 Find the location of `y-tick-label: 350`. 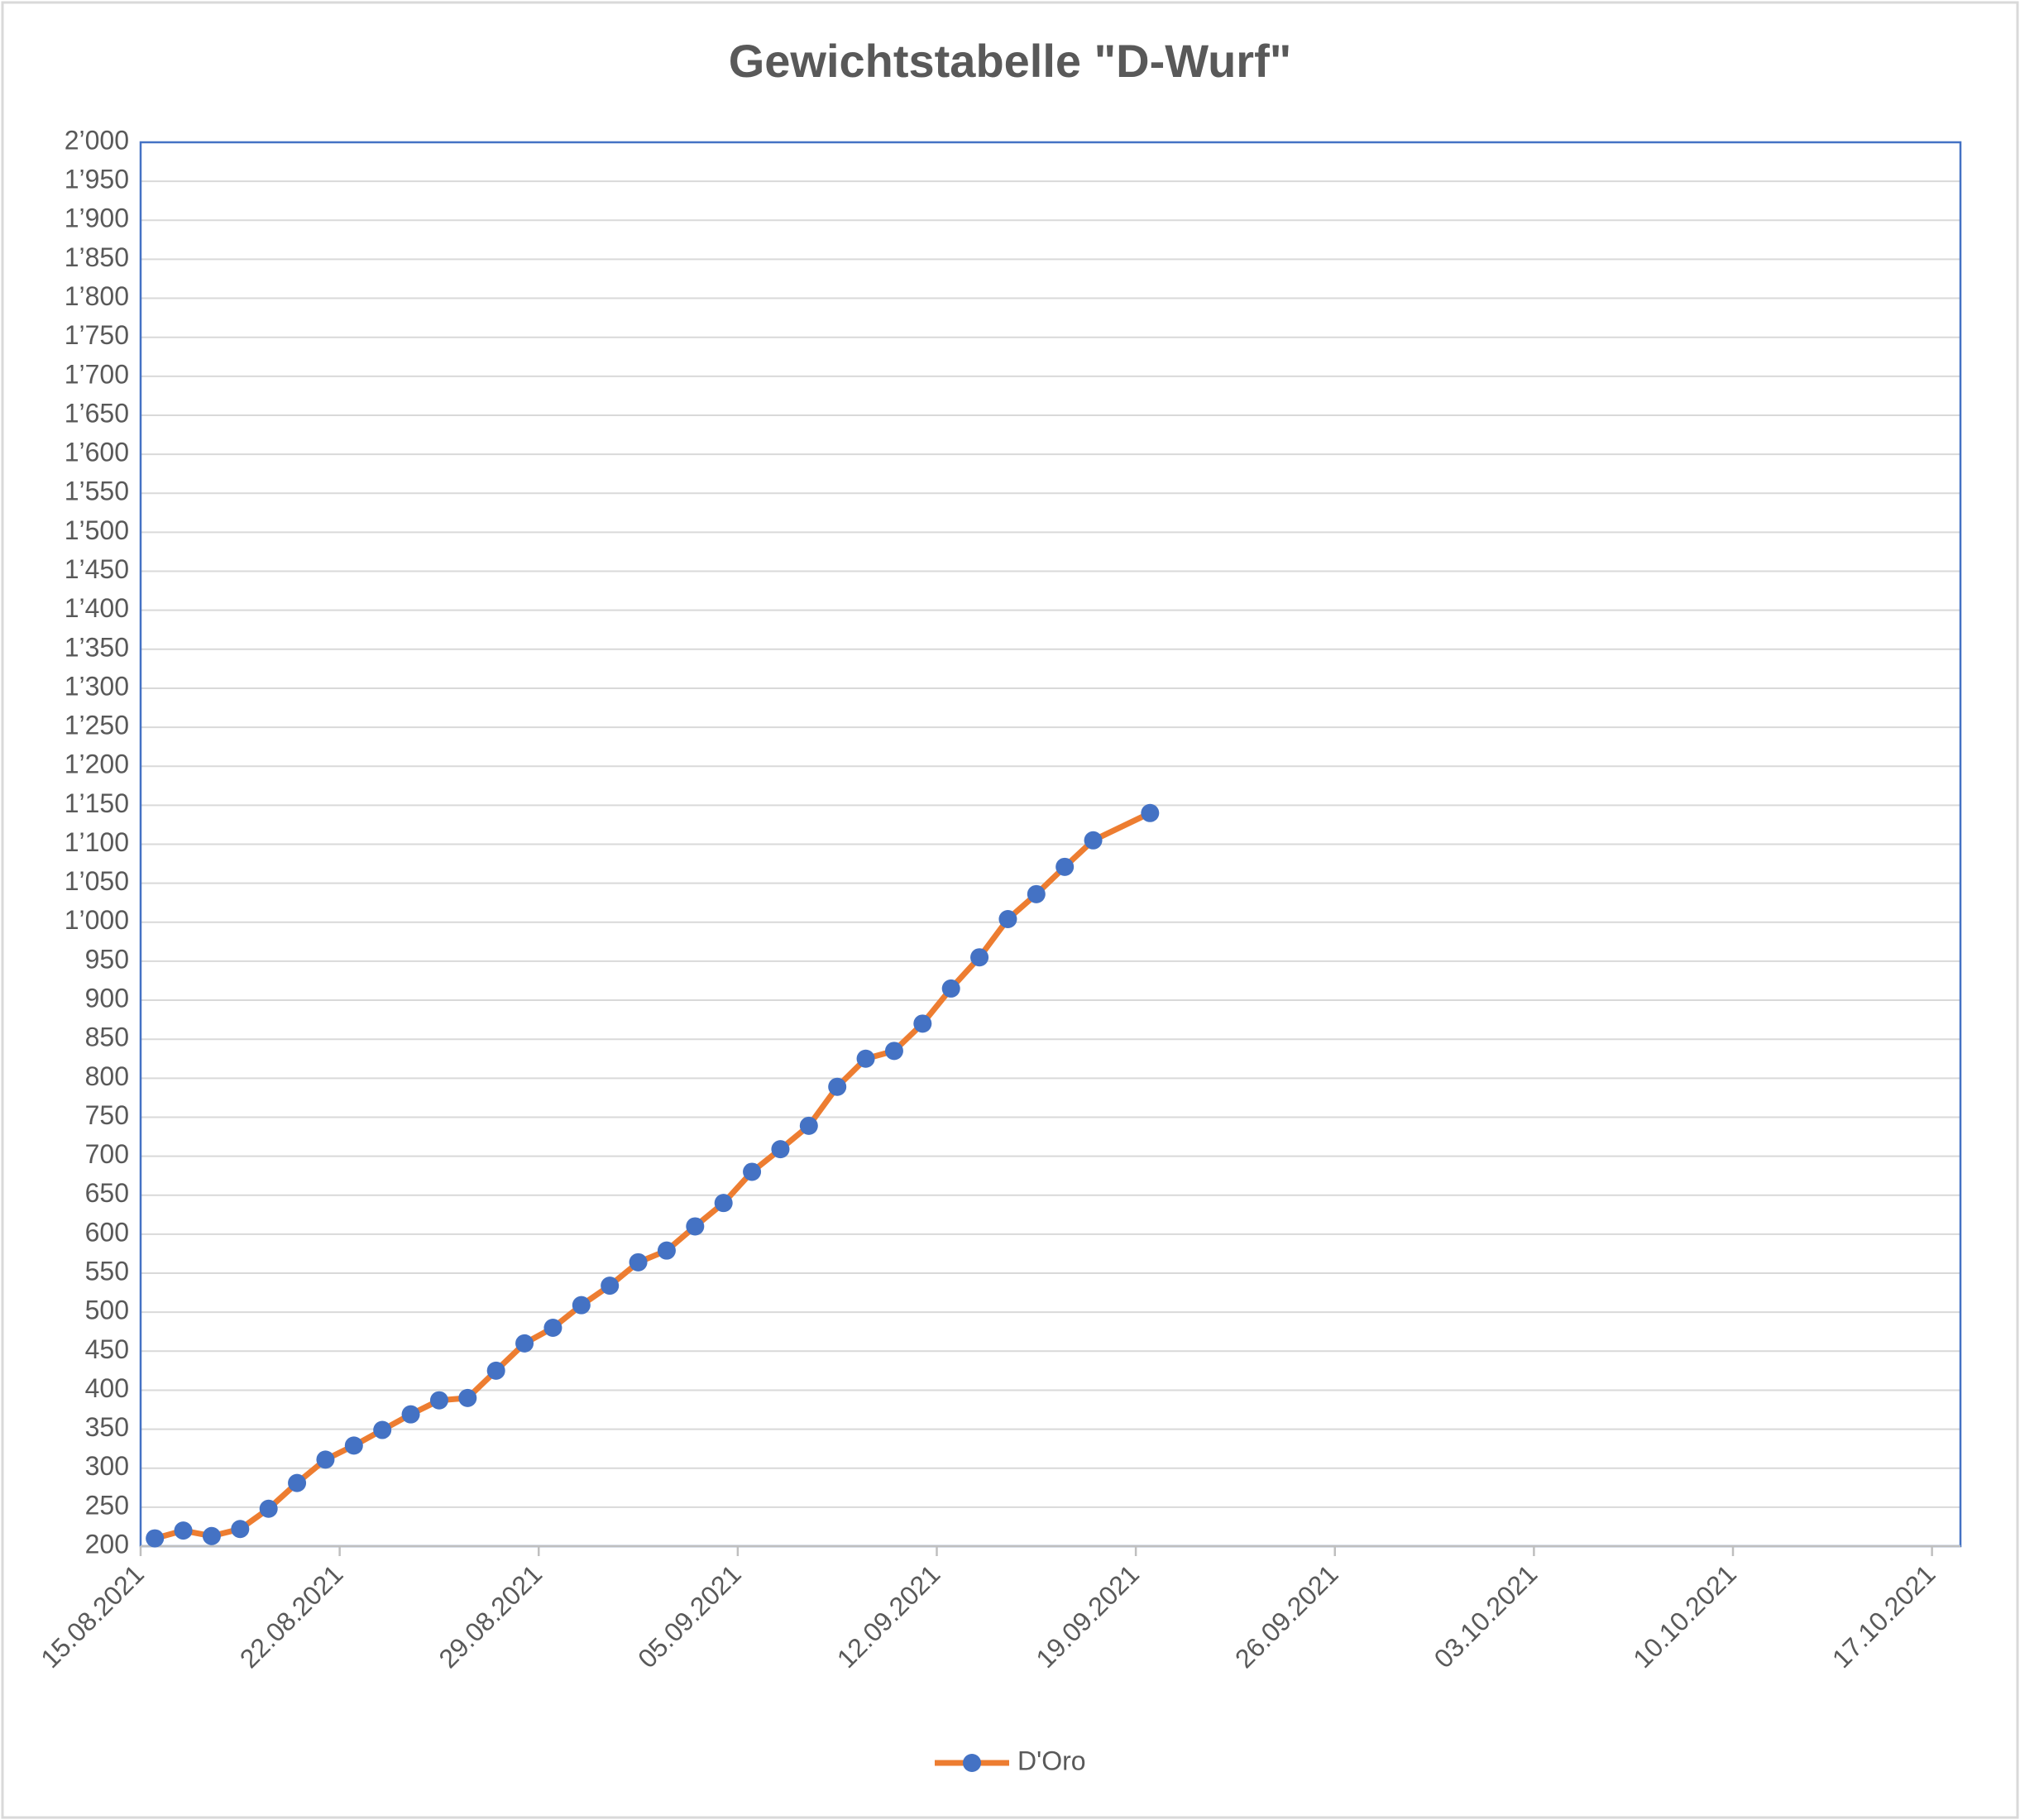

y-tick-label: 350 is located at coordinates (107, 1427).